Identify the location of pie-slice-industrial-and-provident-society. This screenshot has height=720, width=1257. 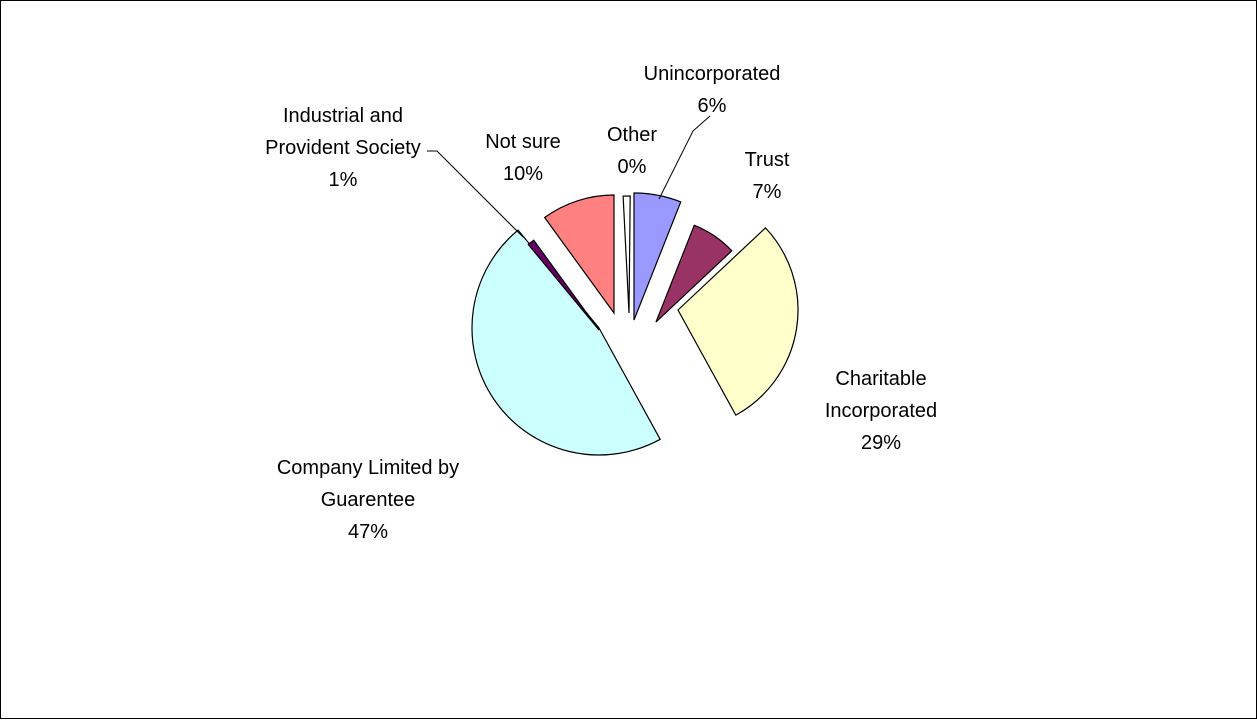
(563, 285).